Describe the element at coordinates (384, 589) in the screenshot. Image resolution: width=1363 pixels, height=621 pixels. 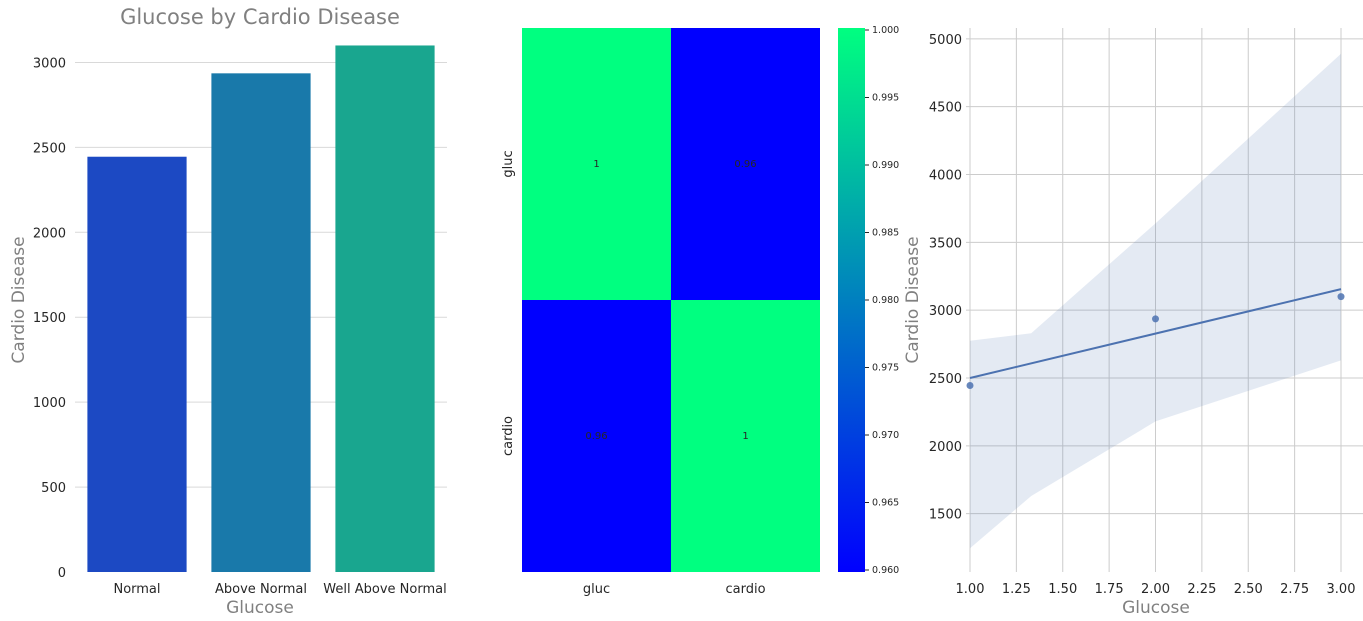
I see `bar-x-tick-label: Well Above Normal` at that location.